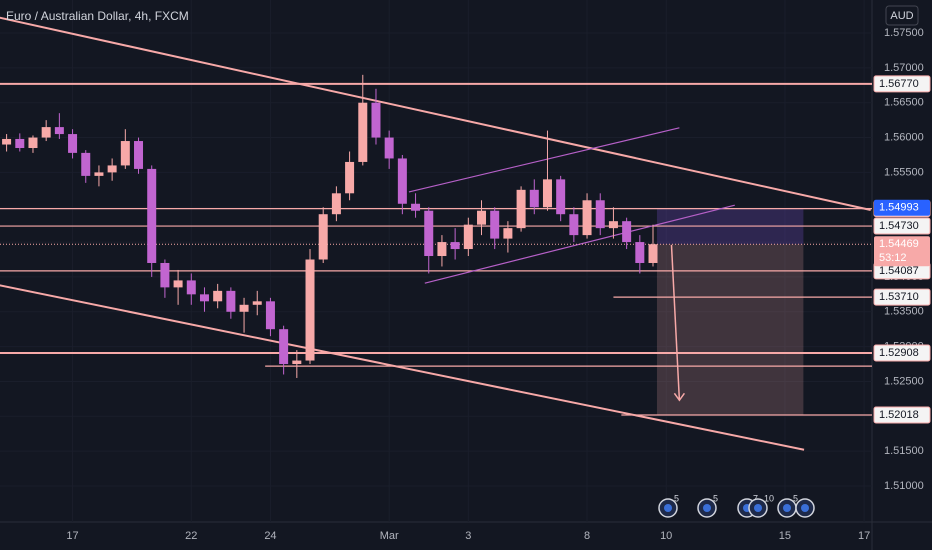 The height and width of the screenshot is (550, 932). What do you see at coordinates (97, 16) in the screenshot?
I see `chart-title: Euro / Australian Dollar, 4h, FXCM` at bounding box center [97, 16].